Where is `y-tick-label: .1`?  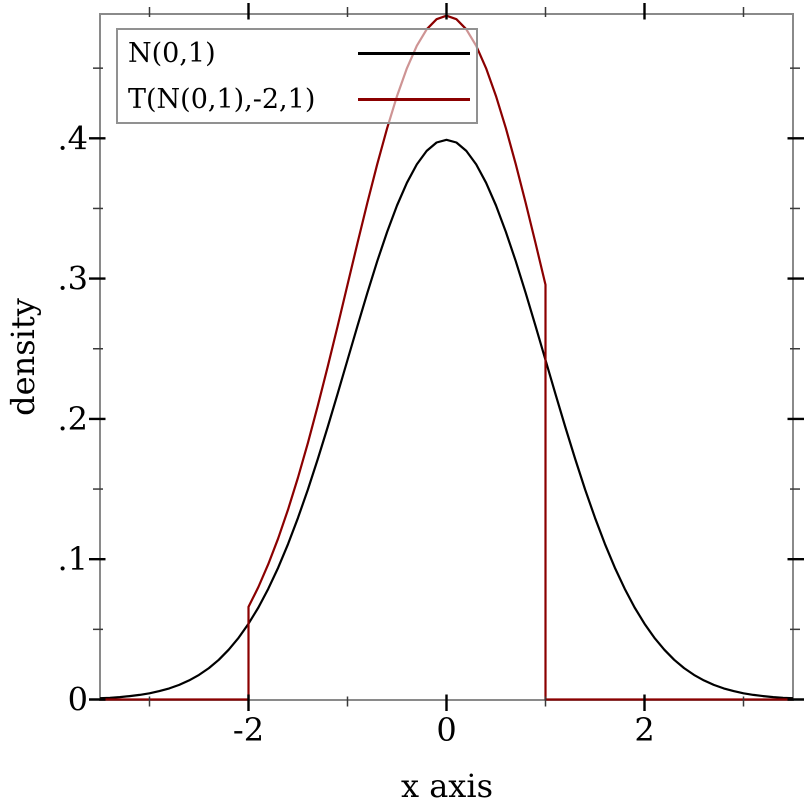
y-tick-label: .1 is located at coordinates (72, 559).